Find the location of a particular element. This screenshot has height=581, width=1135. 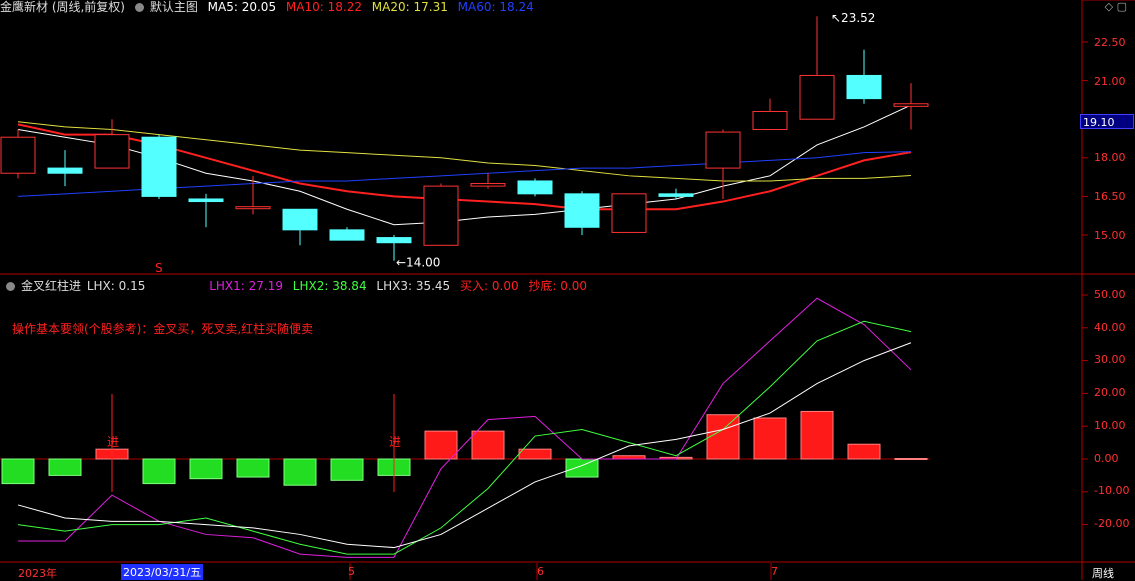

y-tick: -20.00 is located at coordinates (1112, 523).